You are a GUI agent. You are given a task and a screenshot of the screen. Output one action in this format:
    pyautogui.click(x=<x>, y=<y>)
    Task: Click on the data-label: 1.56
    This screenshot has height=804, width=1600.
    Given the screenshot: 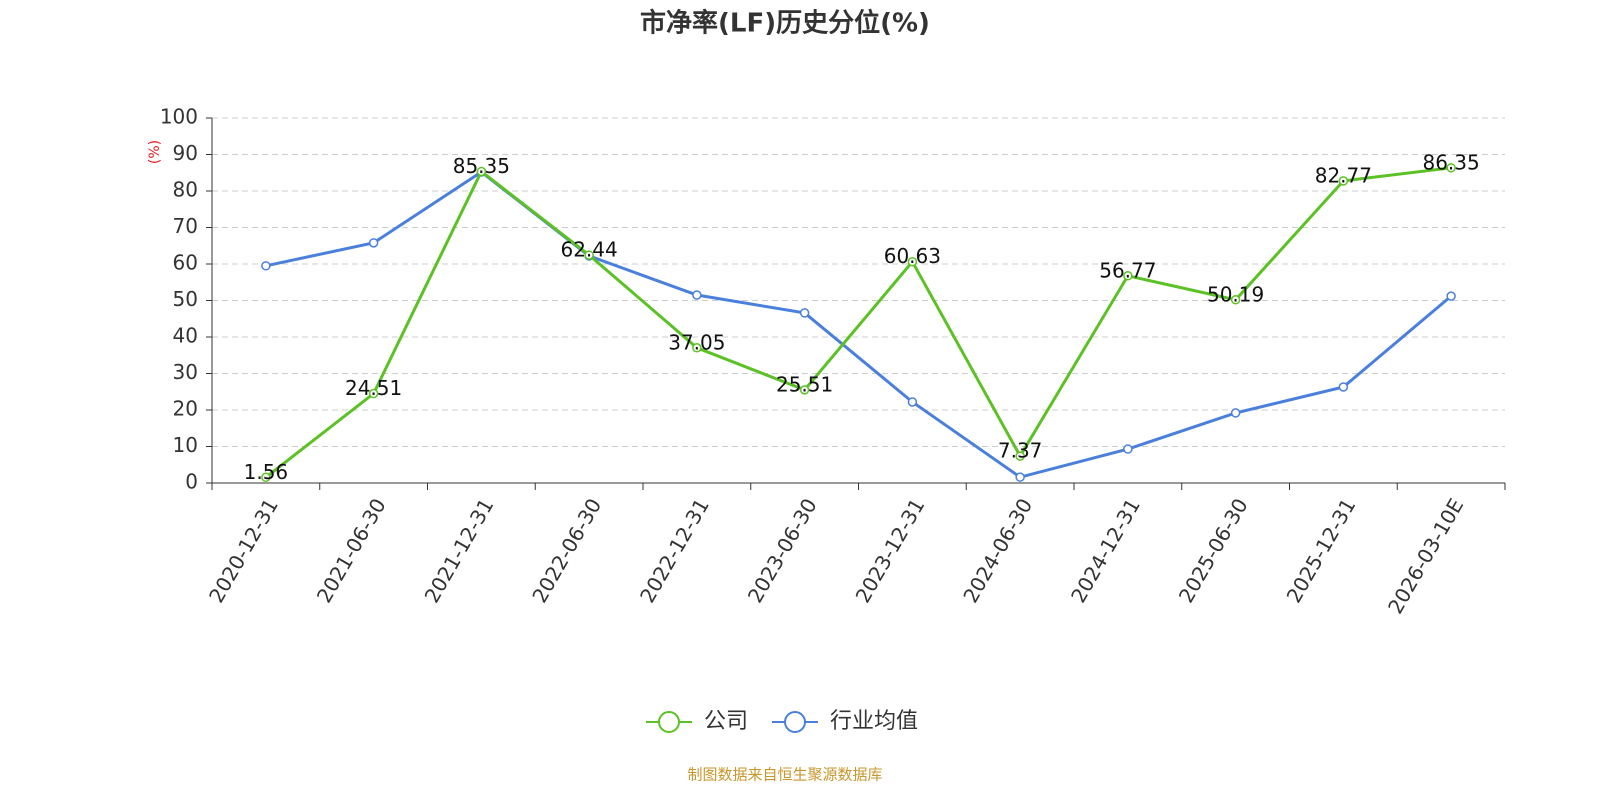 What is the action you would take?
    pyautogui.click(x=266, y=472)
    